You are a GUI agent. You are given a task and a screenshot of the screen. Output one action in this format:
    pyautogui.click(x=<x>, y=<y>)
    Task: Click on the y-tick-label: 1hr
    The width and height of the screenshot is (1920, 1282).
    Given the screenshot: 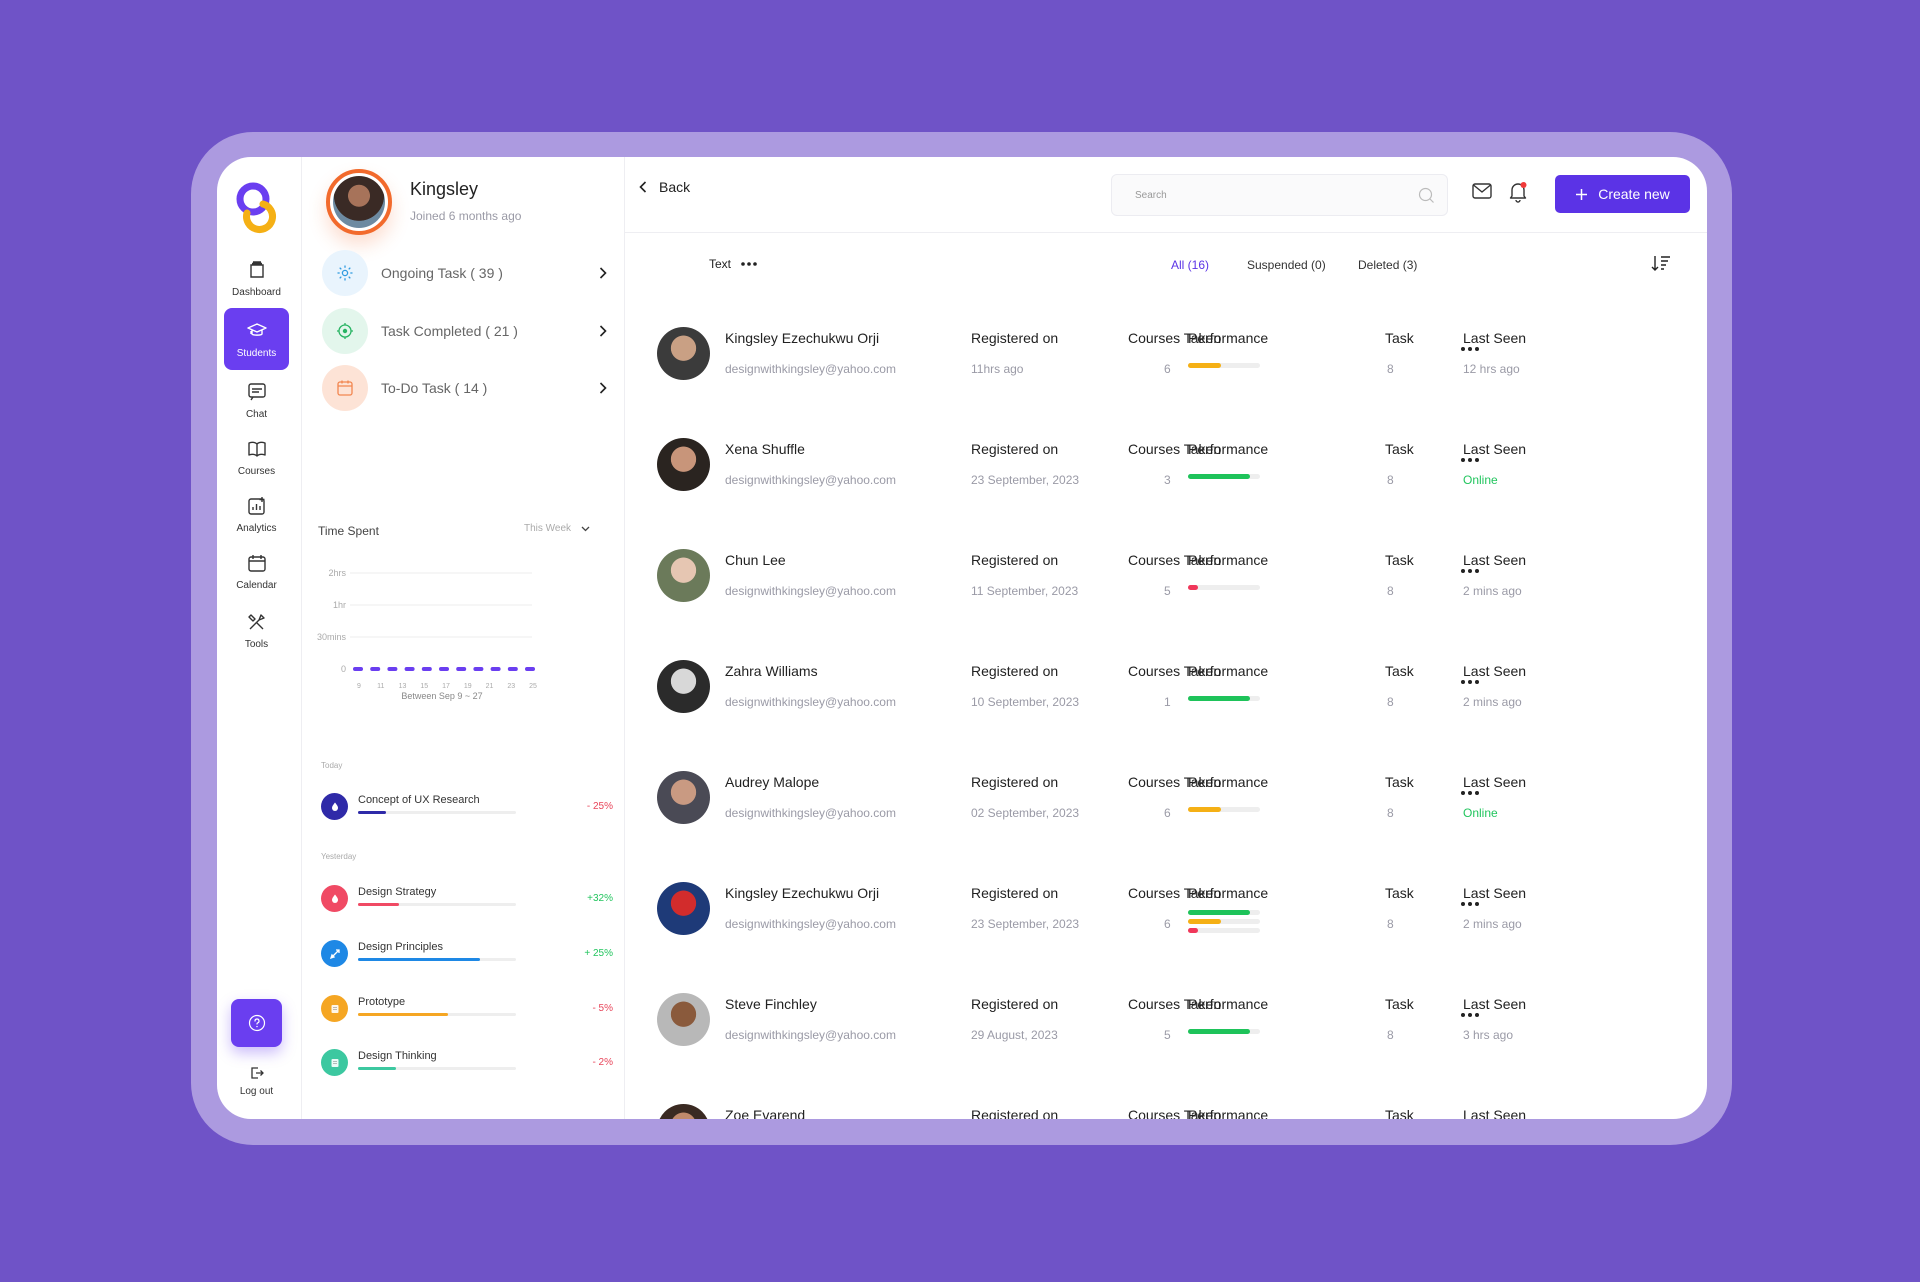 What is the action you would take?
    pyautogui.click(x=339, y=605)
    